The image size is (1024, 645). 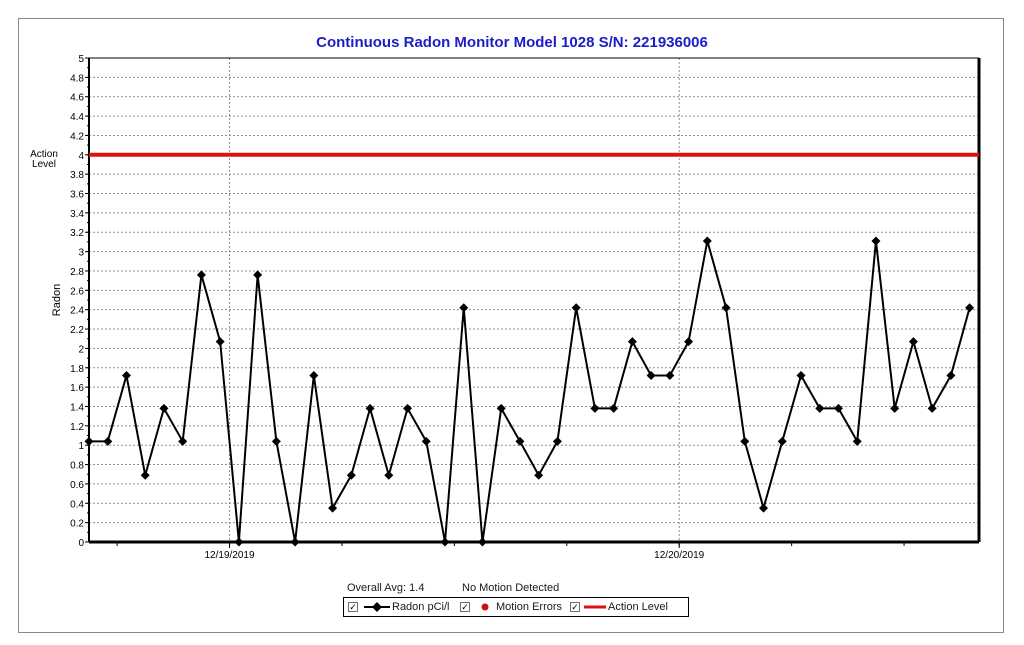 I want to click on motion-status: No Motion Detected, so click(x=511, y=588).